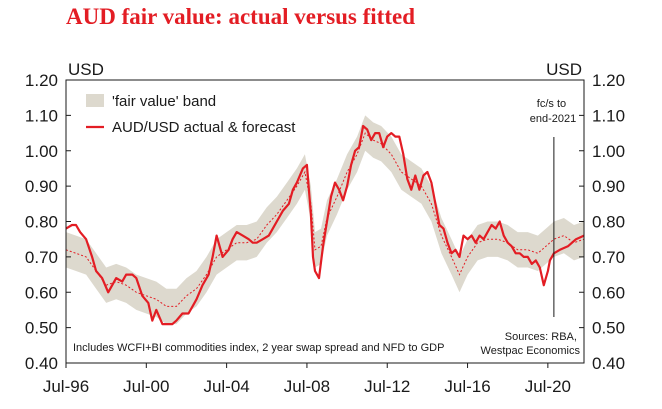 The image size is (662, 409). I want to click on x-tick-label: Jul-04, so click(226, 386).